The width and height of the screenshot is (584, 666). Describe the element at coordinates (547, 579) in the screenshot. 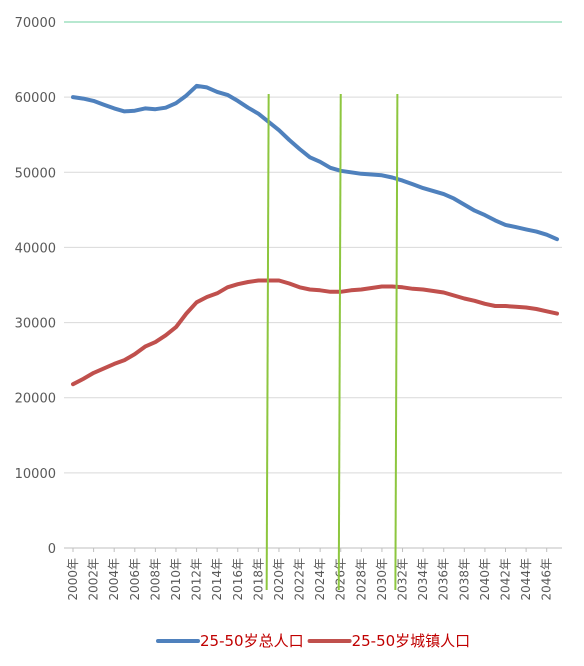

I see `x-tick-label: 2046年` at that location.